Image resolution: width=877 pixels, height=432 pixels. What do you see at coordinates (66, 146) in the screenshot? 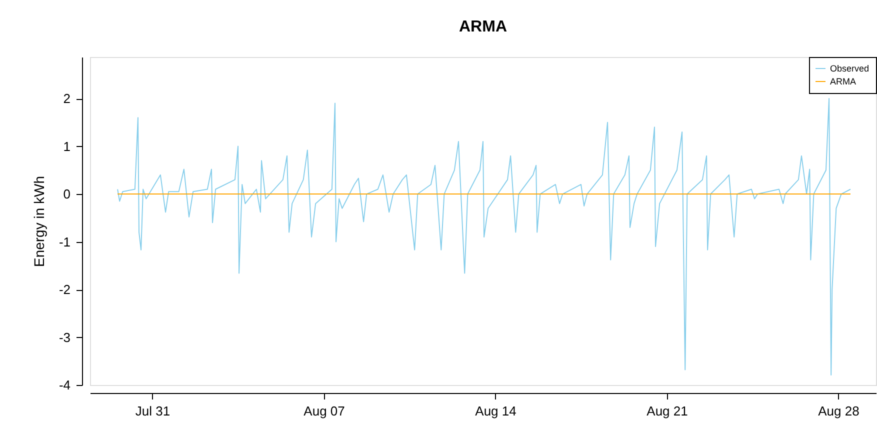
I see `y-tick-label: 1` at bounding box center [66, 146].